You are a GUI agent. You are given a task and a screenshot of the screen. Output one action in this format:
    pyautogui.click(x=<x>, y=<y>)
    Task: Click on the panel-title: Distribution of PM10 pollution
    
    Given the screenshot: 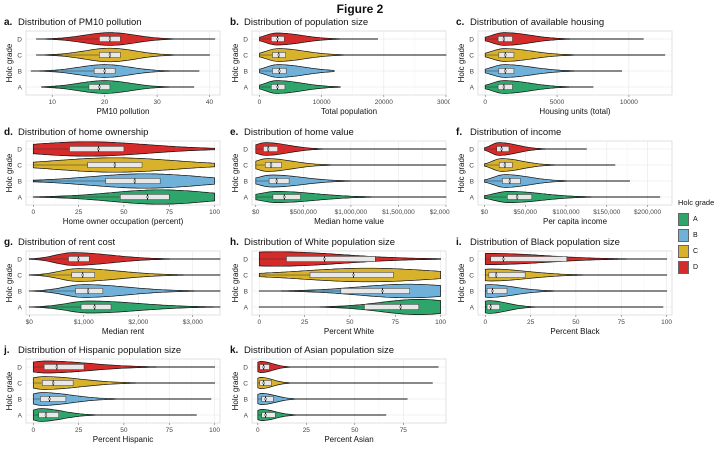 What is the action you would take?
    pyautogui.click(x=80, y=22)
    